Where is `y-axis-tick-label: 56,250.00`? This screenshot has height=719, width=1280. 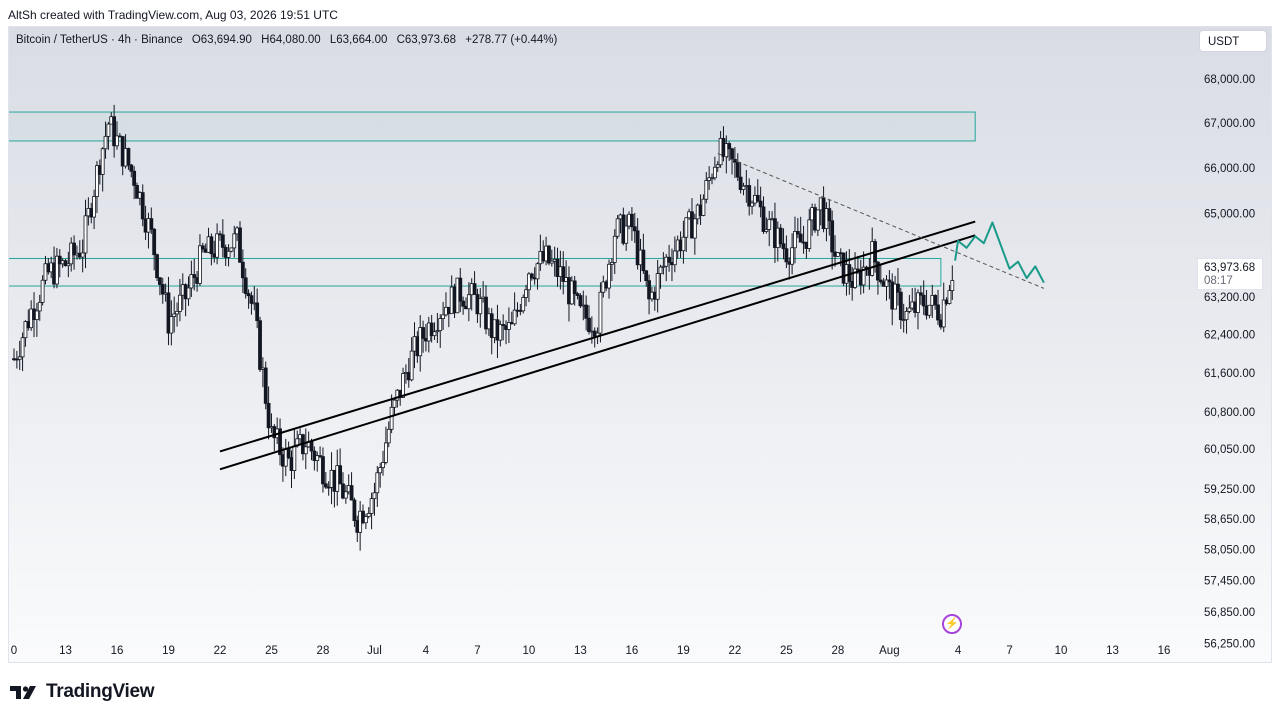 y-axis-tick-label: 56,250.00 is located at coordinates (1229, 644).